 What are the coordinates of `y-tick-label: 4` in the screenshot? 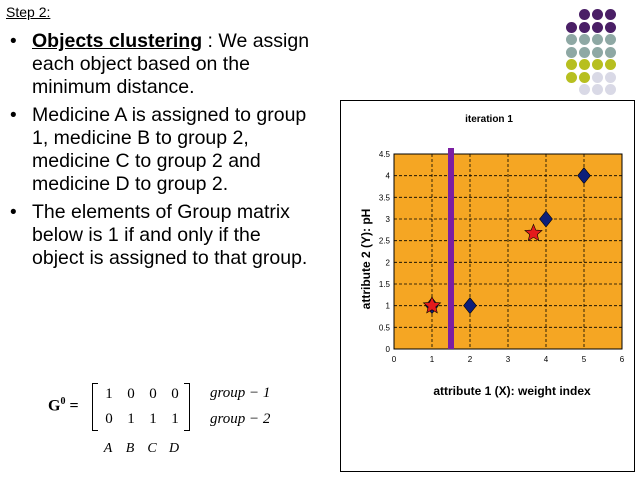 It's located at (388, 176).